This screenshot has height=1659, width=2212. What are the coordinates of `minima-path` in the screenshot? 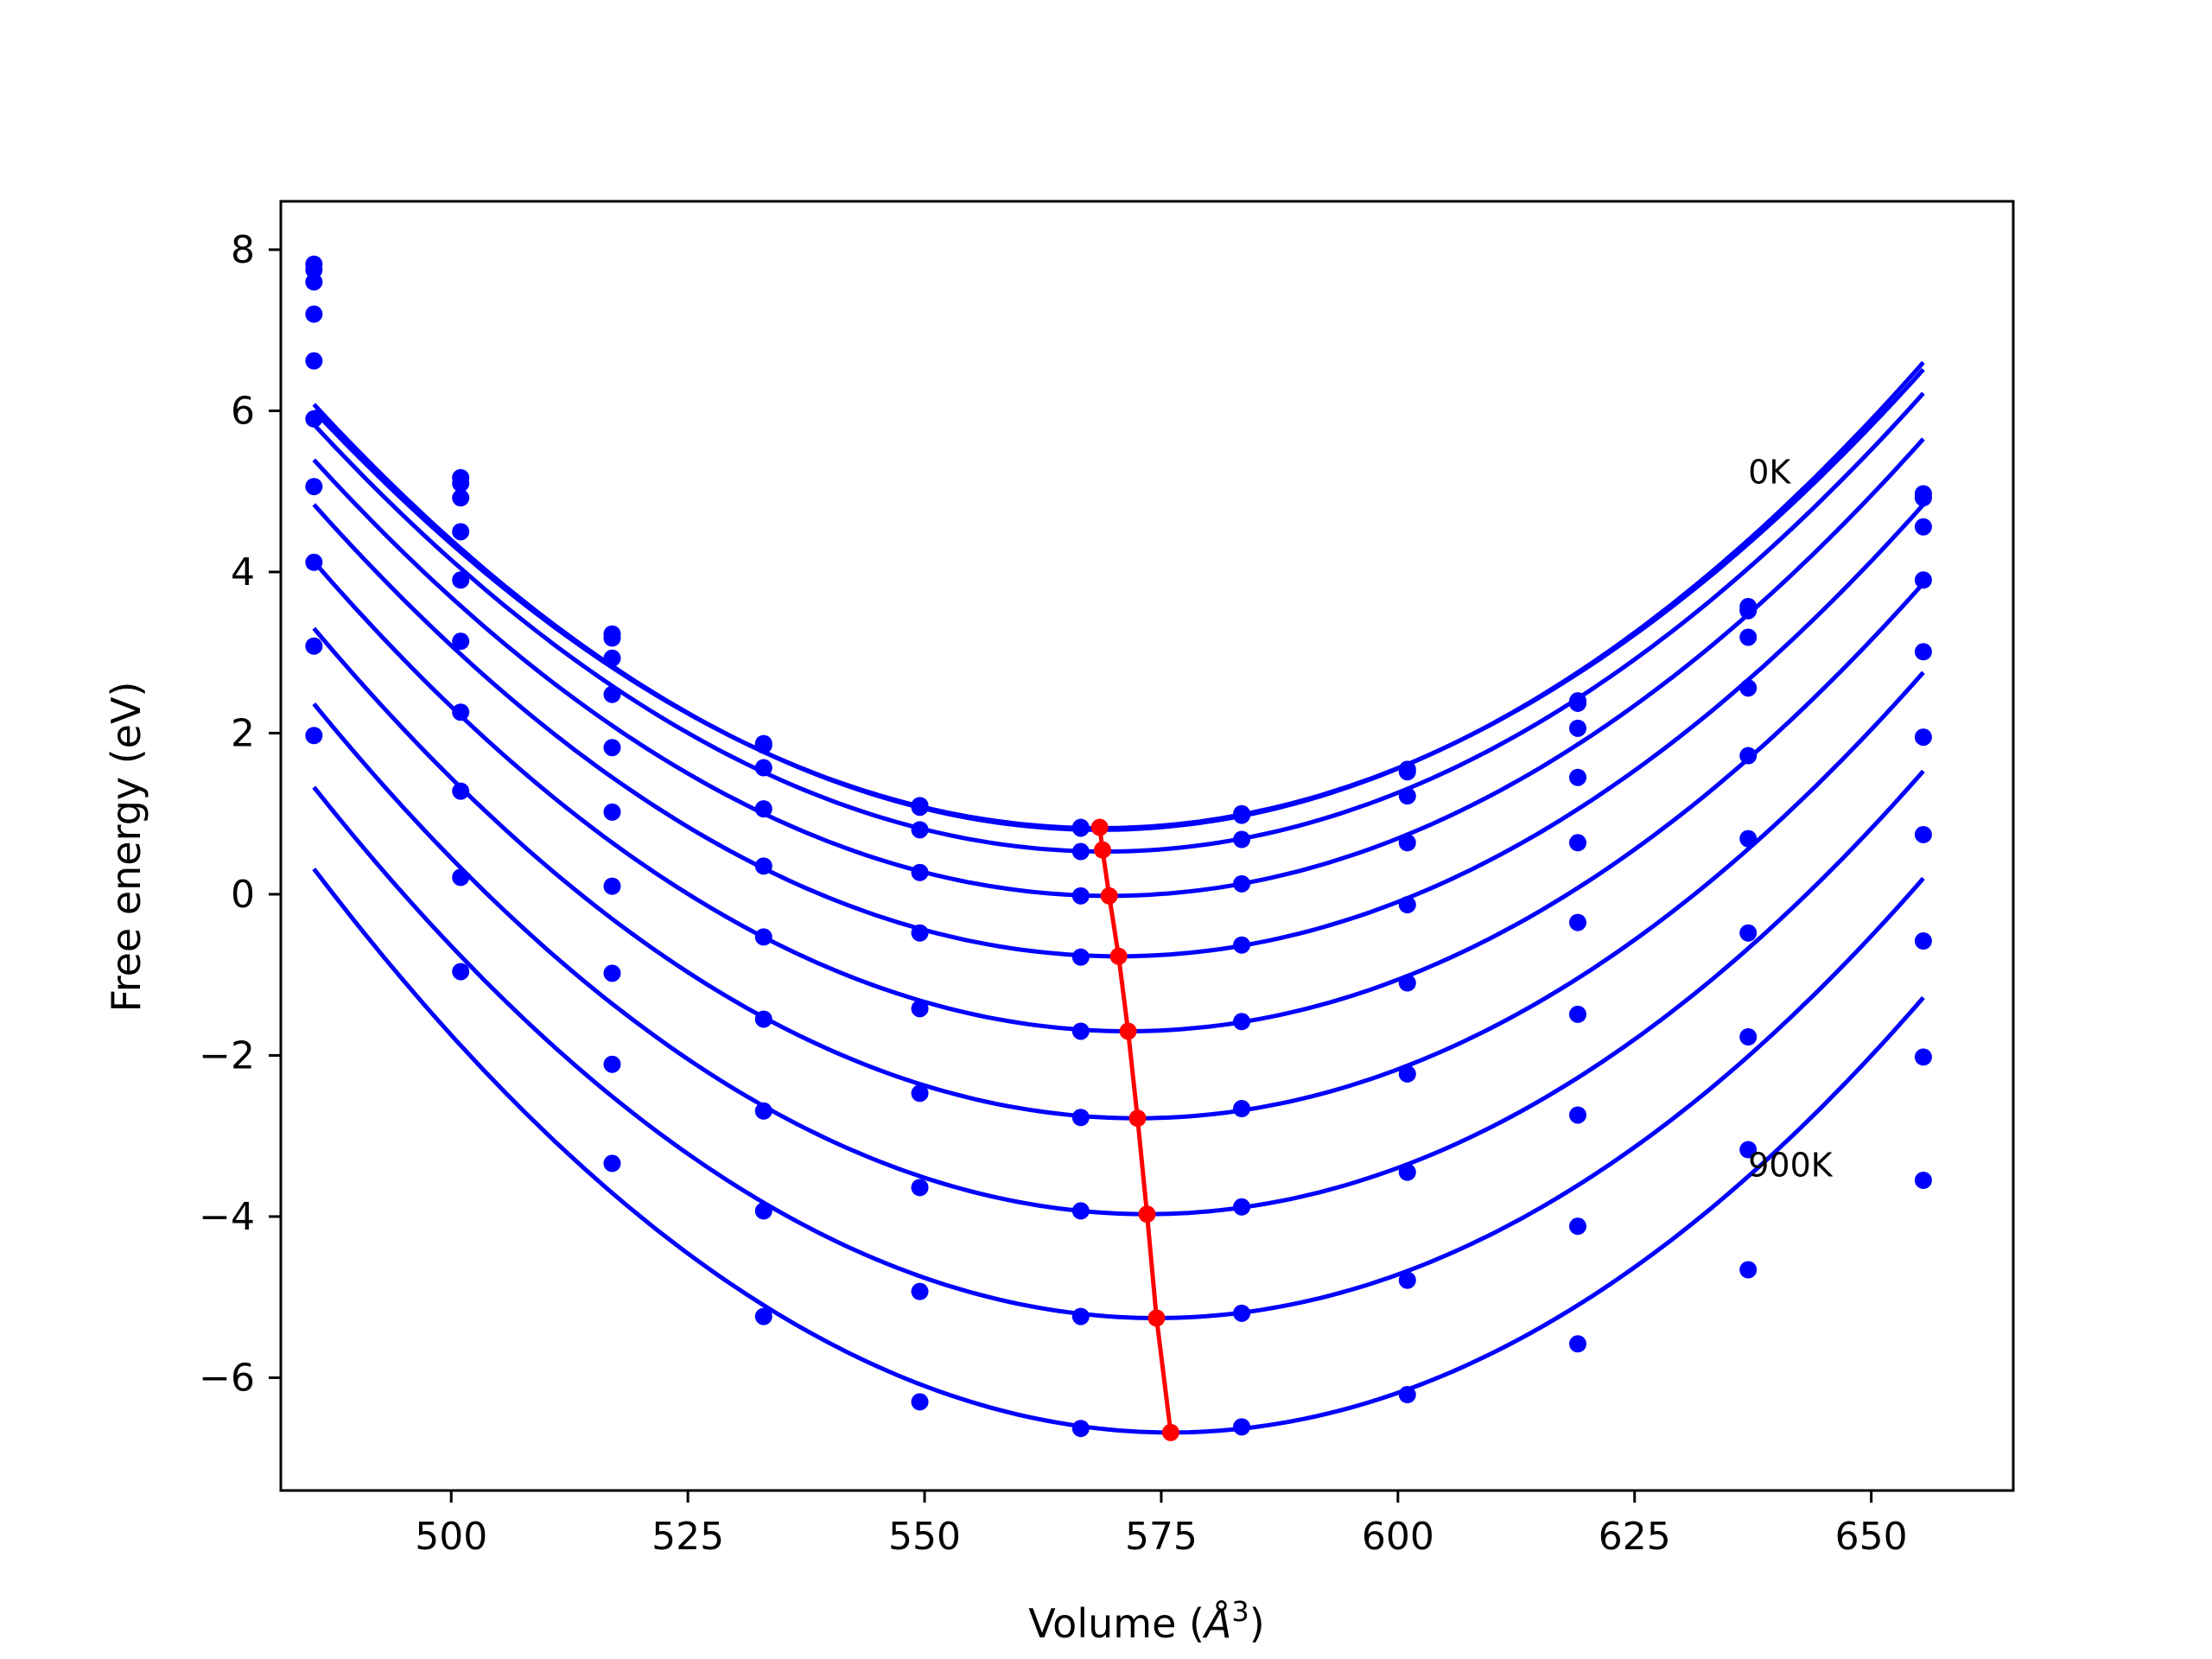 It's located at (1134, 1129).